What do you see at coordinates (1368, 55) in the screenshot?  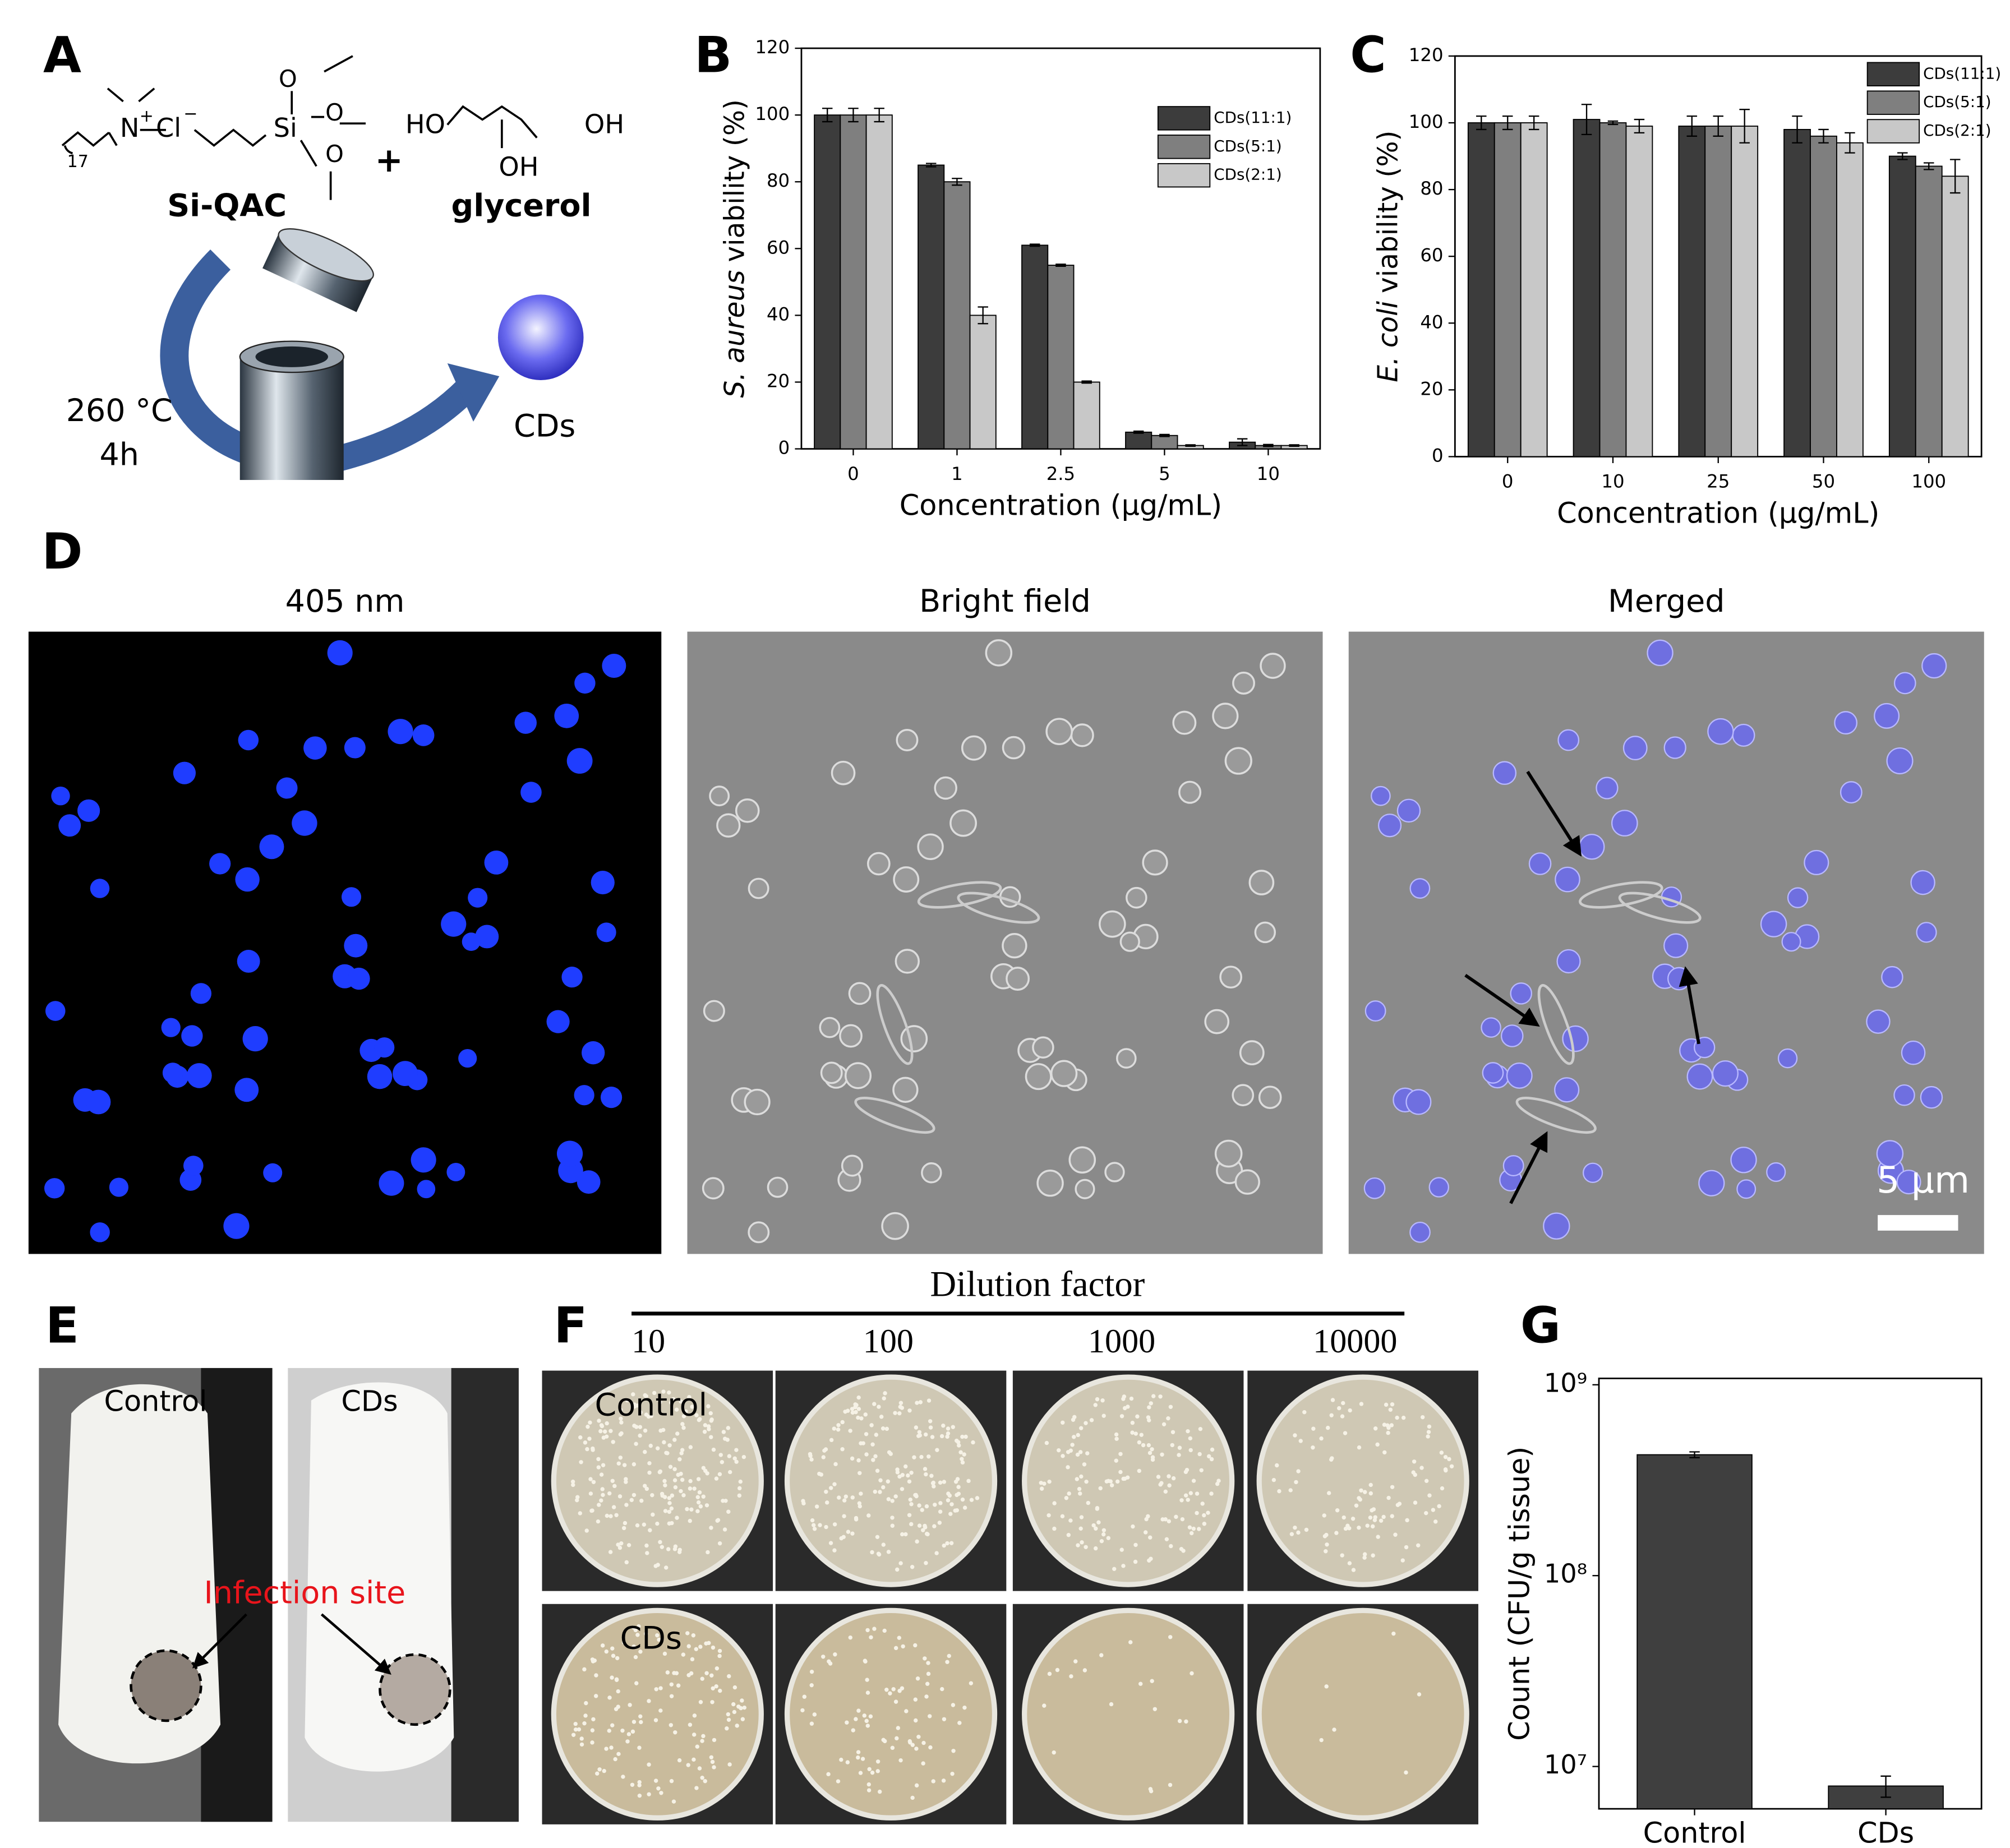 I see `panel-label: C` at bounding box center [1368, 55].